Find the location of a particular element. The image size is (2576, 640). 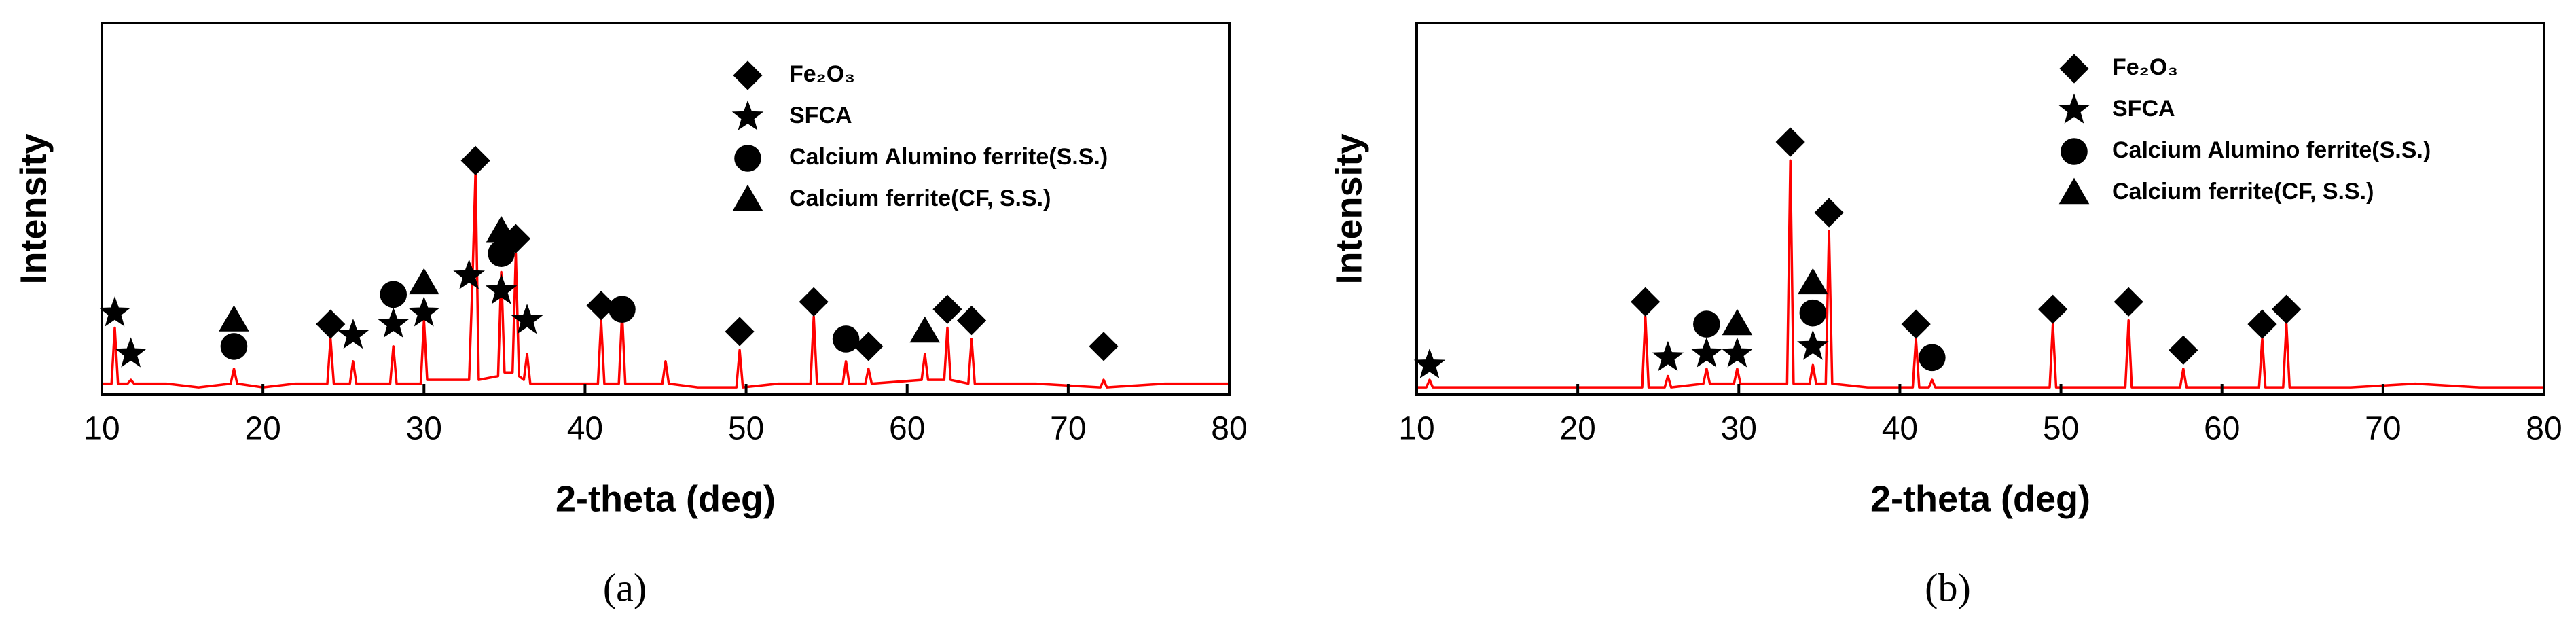

panel-label: (b) is located at coordinates (1948, 587).